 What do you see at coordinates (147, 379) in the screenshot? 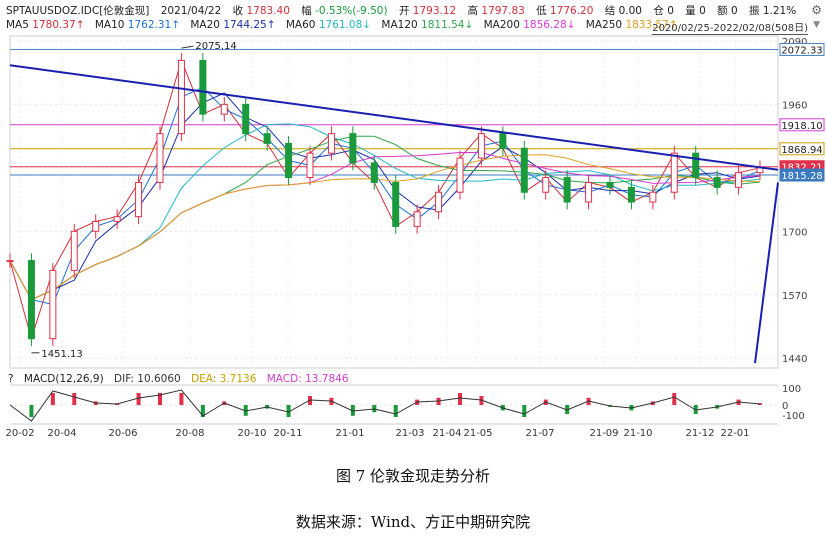
I see `macd-dif: DIF: 10.6060` at bounding box center [147, 379].